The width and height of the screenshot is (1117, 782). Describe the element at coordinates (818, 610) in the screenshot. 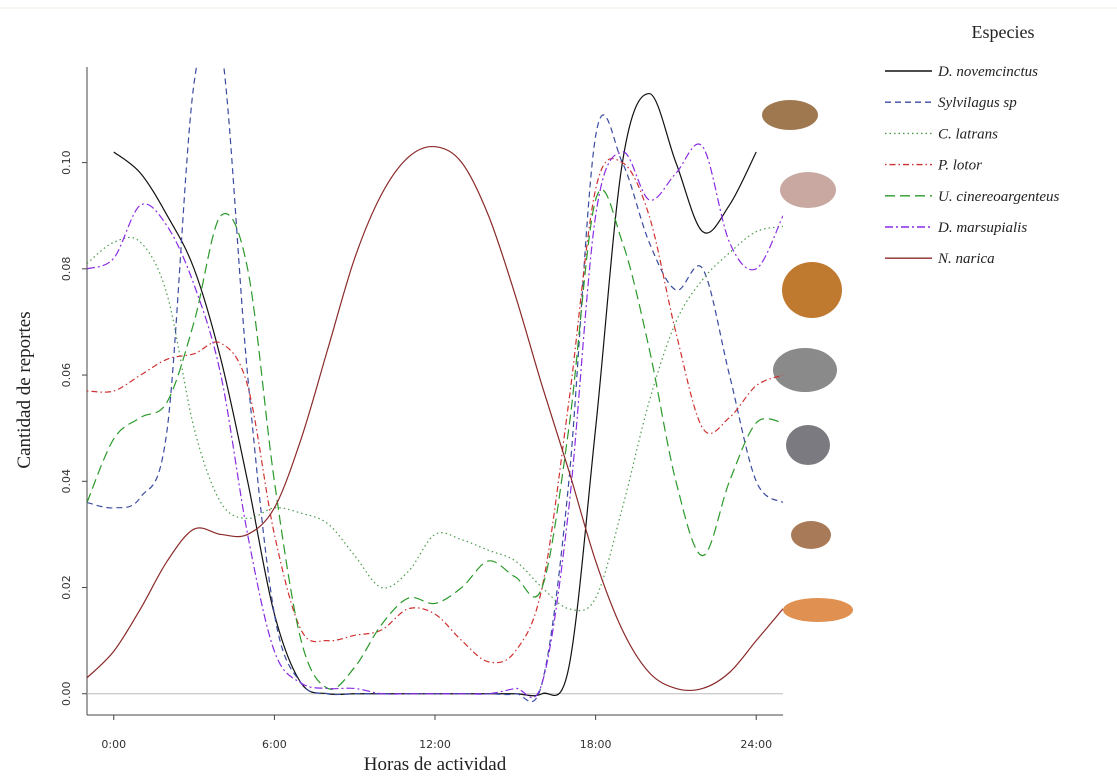

I see `coati-icon` at that location.